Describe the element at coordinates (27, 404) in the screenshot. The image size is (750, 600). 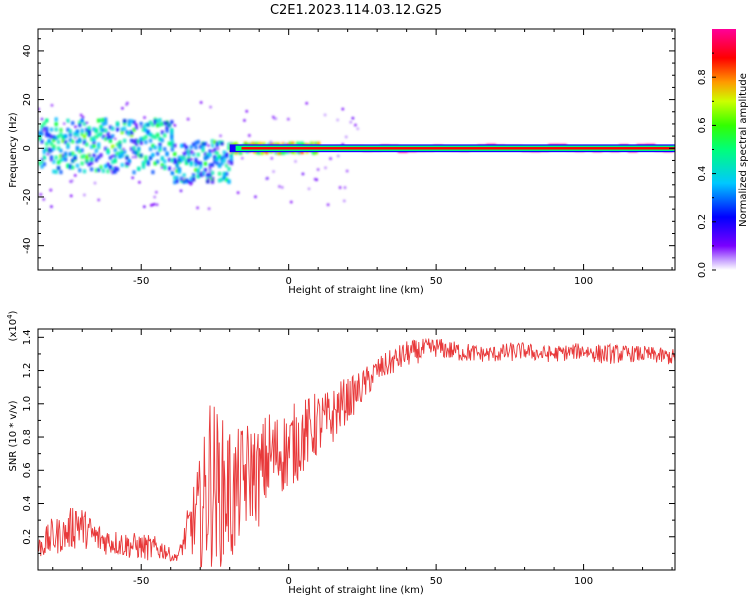
I see `snr-ytick-label: 1.0` at that location.